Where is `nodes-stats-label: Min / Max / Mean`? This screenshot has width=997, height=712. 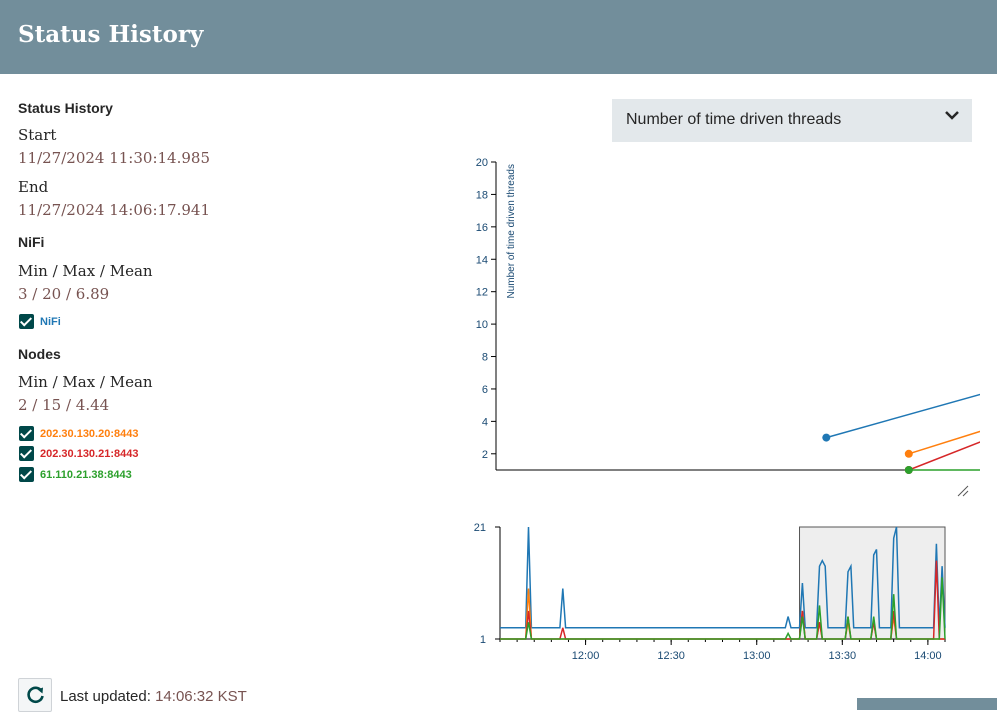
nodes-stats-label: Min / Max / Mean is located at coordinates (85, 382).